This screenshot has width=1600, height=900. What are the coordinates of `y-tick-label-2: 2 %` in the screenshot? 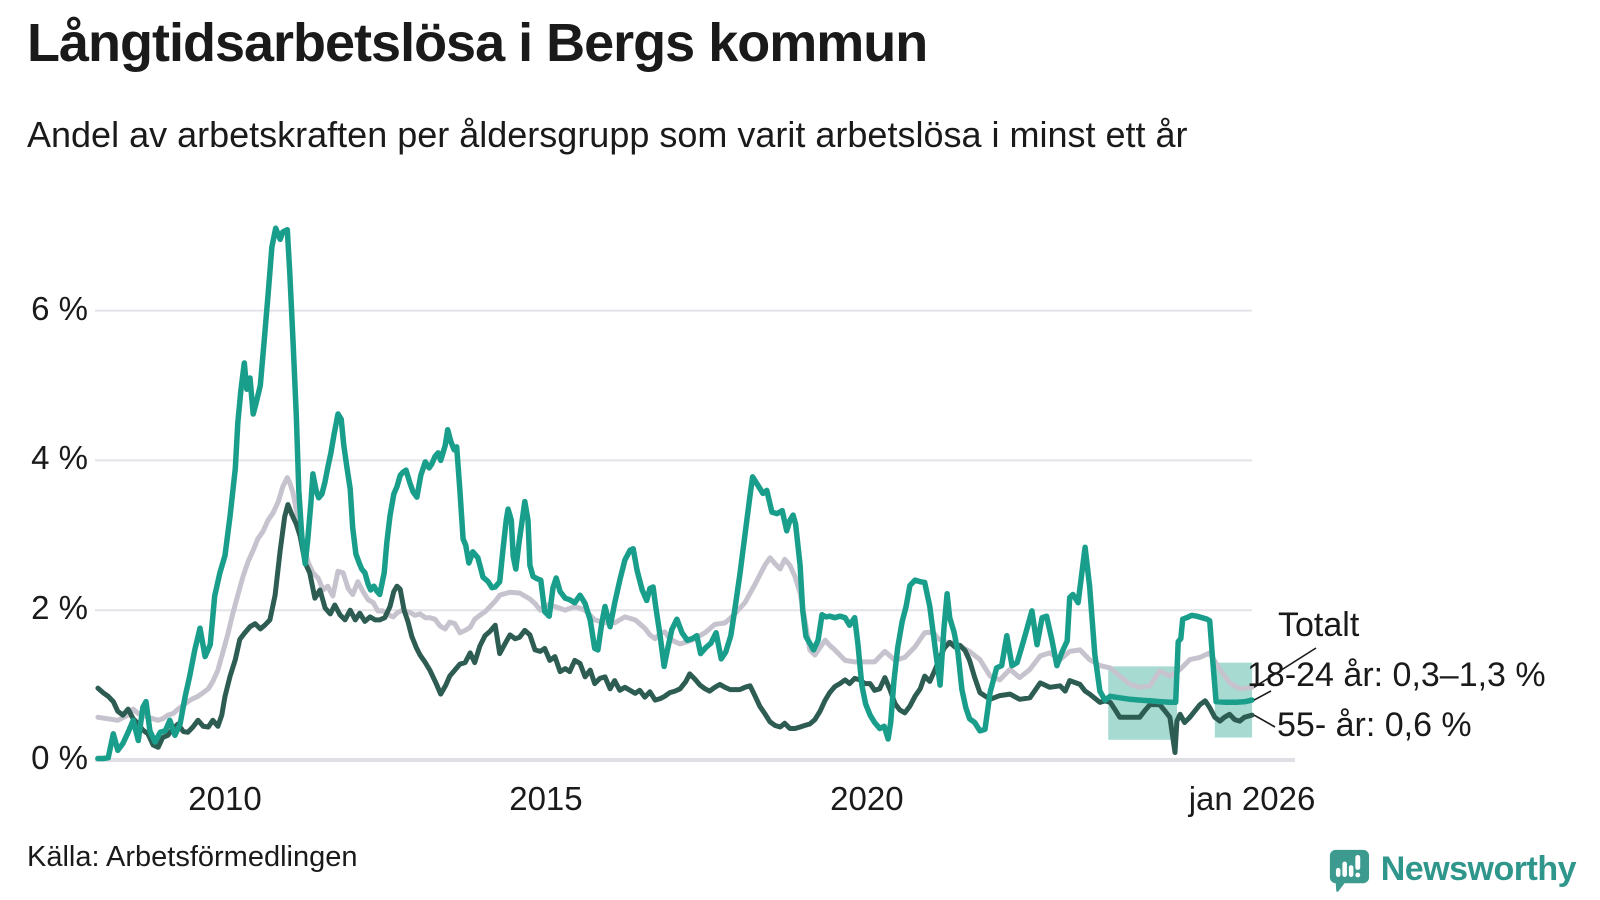 It's located at (59, 608).